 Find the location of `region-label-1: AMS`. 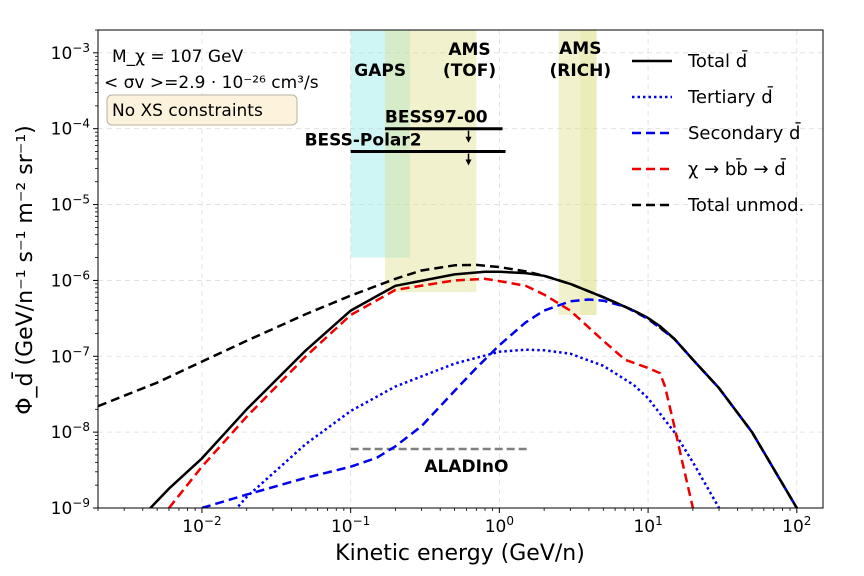

region-label-1: AMS is located at coordinates (469, 50).